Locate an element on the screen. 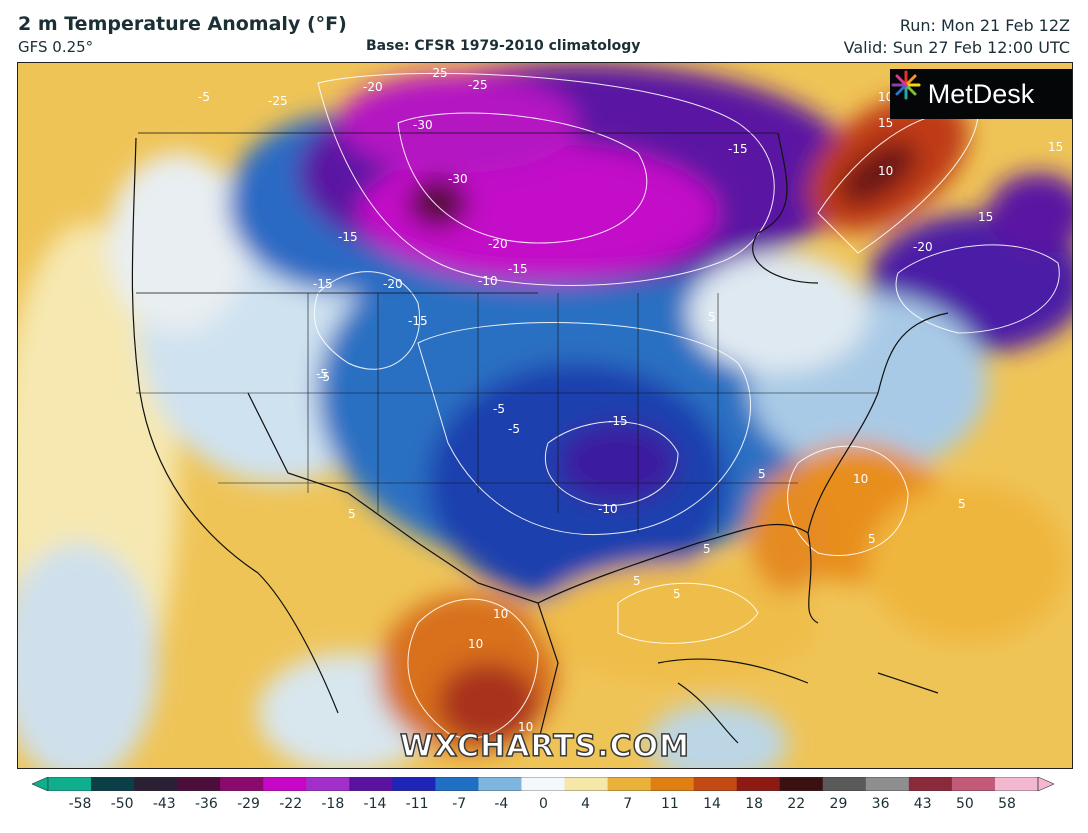 This screenshot has width=1088, height=833. colorbar-tick-label: -4 is located at coordinates (501, 804).